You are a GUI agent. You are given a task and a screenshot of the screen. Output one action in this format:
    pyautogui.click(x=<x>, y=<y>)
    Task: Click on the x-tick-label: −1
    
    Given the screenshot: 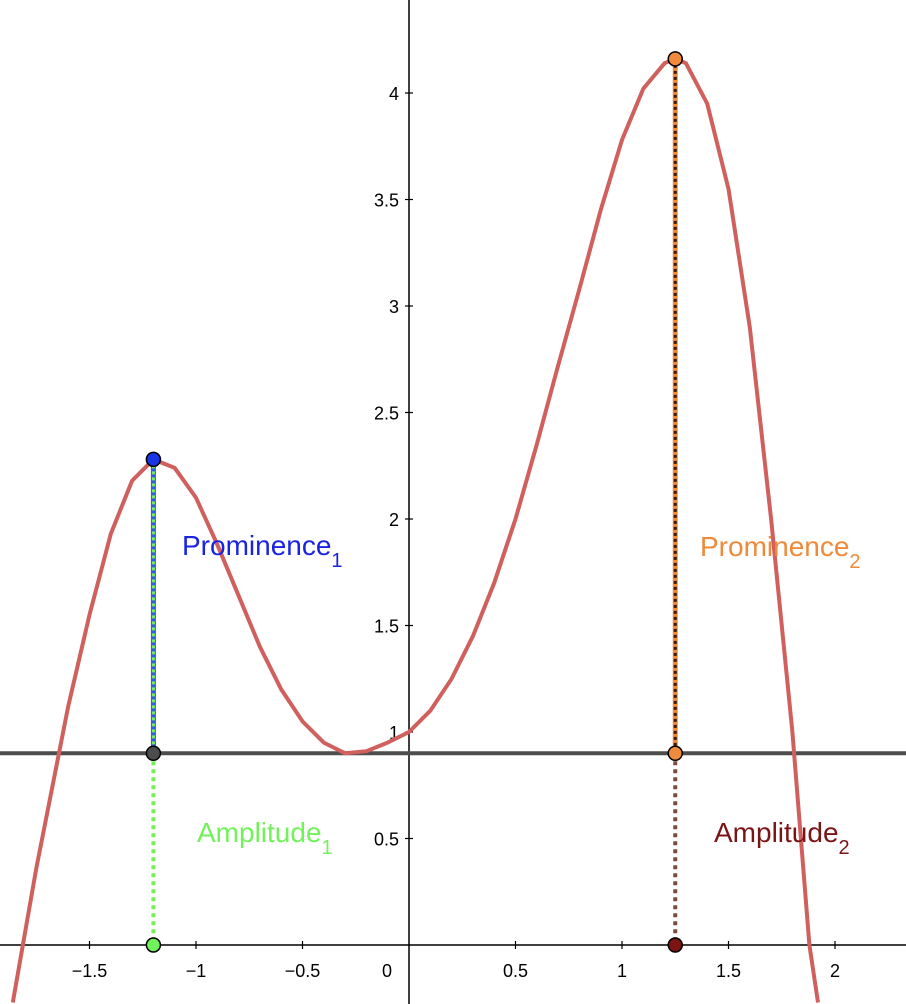 What is the action you would take?
    pyautogui.click(x=196, y=971)
    